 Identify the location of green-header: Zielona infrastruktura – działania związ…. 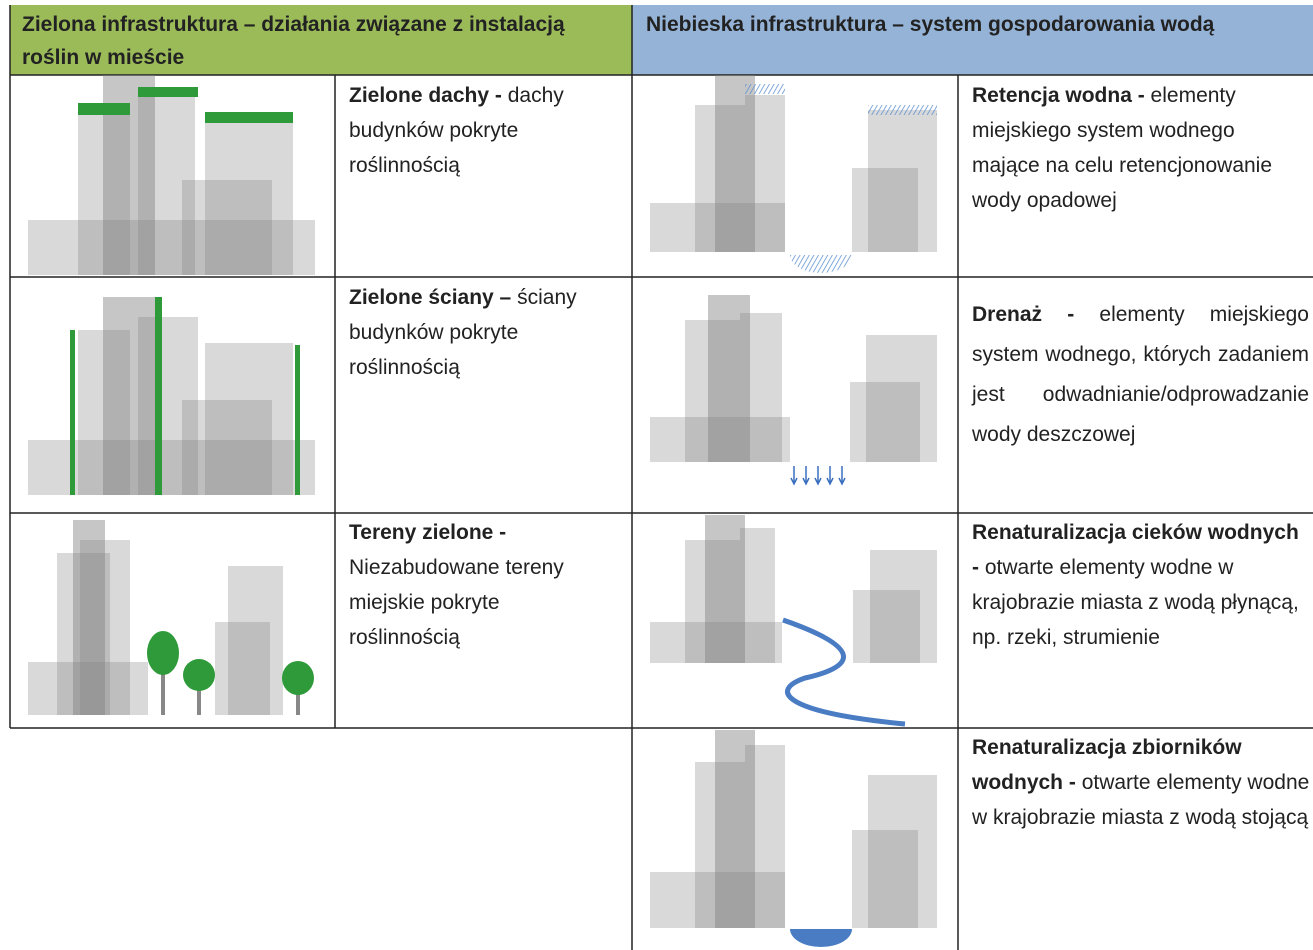
(293, 41).